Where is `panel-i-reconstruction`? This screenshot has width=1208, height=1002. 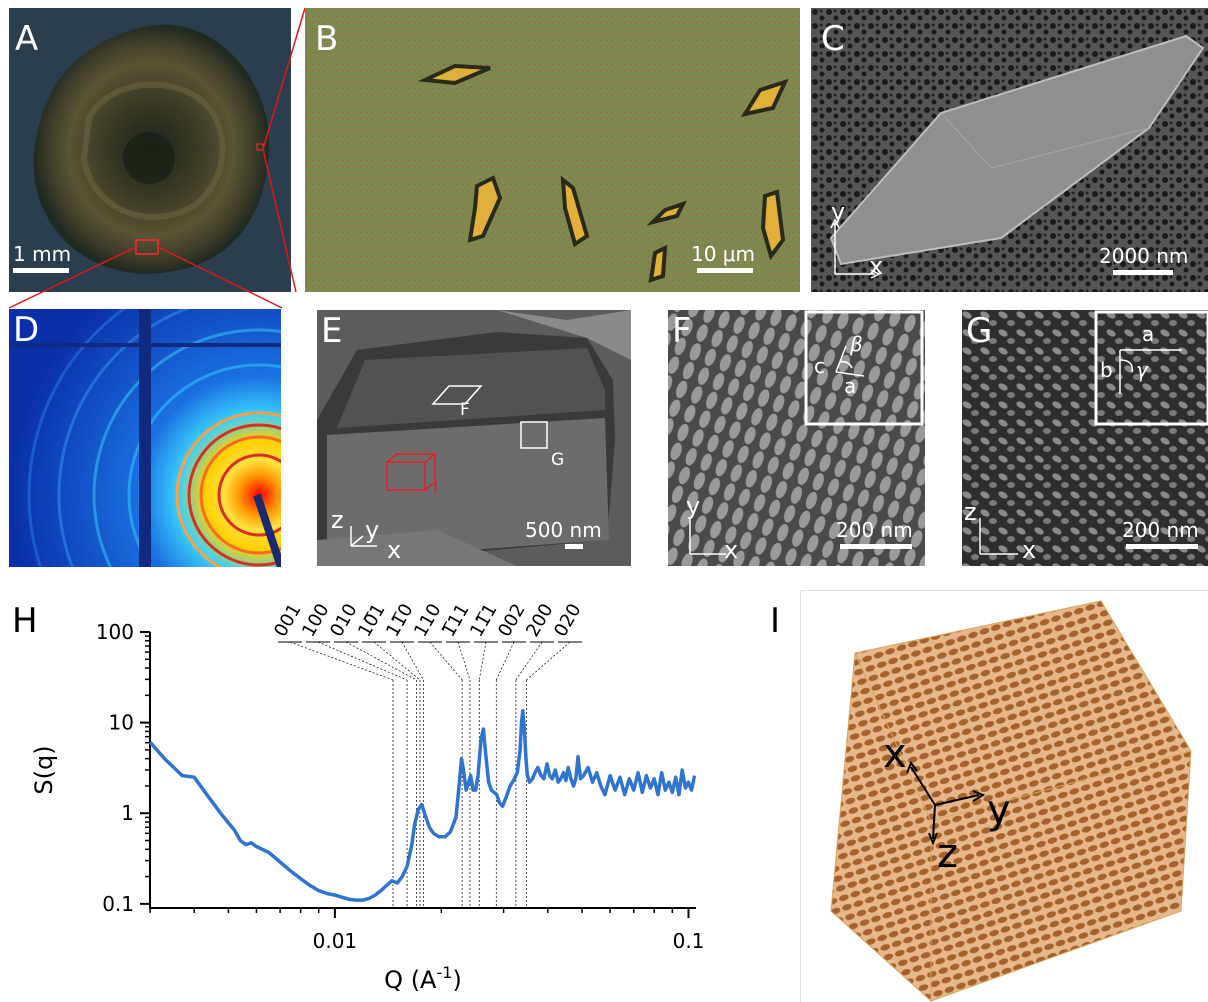 panel-i-reconstruction is located at coordinates (1011, 801).